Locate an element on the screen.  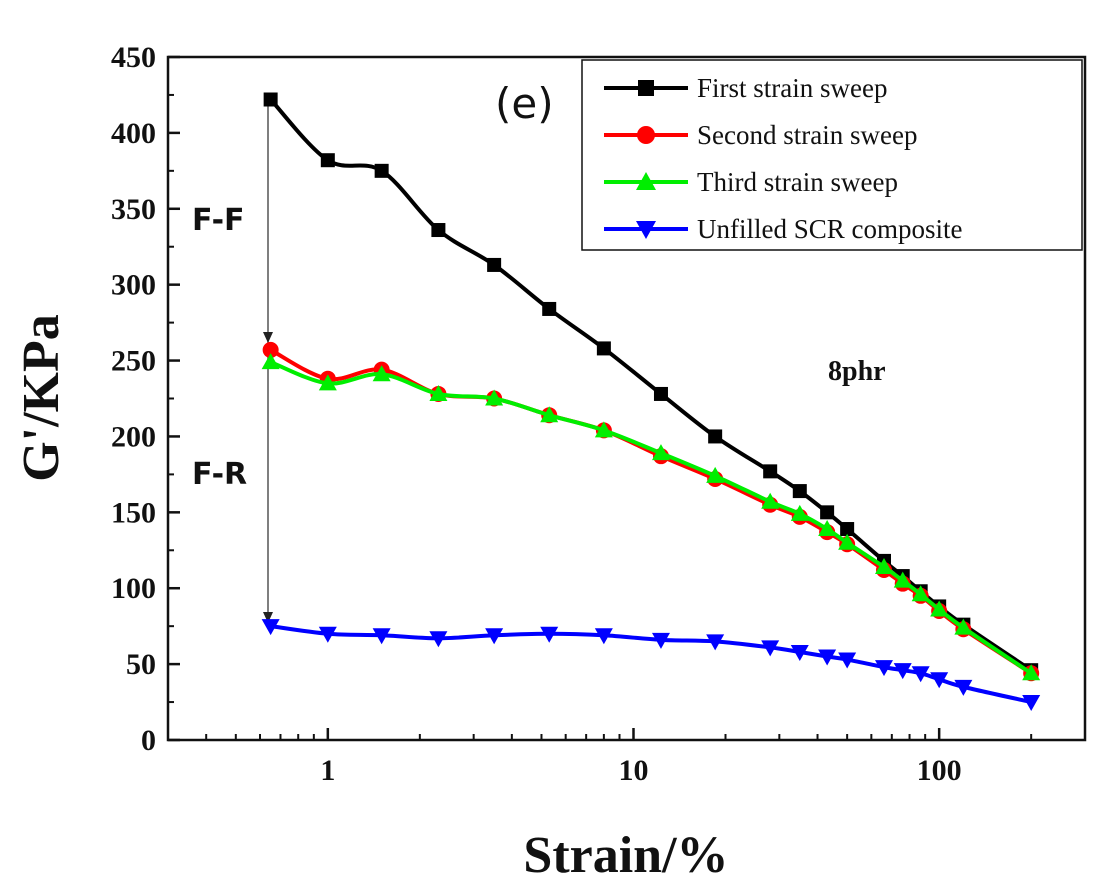
y-tick-label: 350 is located at coordinates (133, 209).